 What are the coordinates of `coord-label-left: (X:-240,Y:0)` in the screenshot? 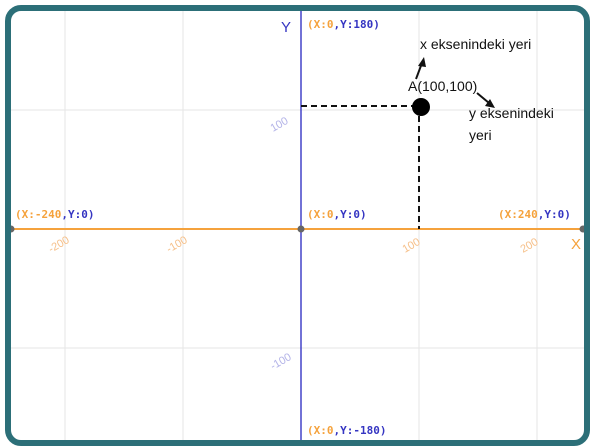 It's located at (55, 214).